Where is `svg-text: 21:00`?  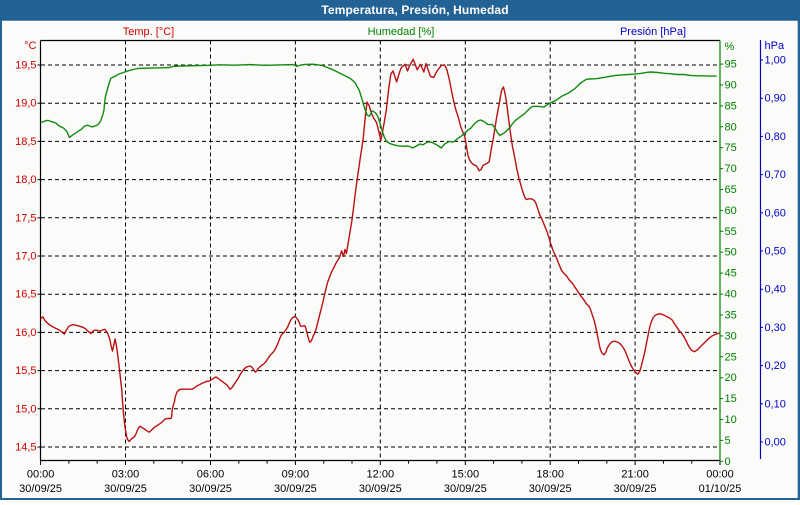
svg-text: 21:00 is located at coordinates (635, 475).